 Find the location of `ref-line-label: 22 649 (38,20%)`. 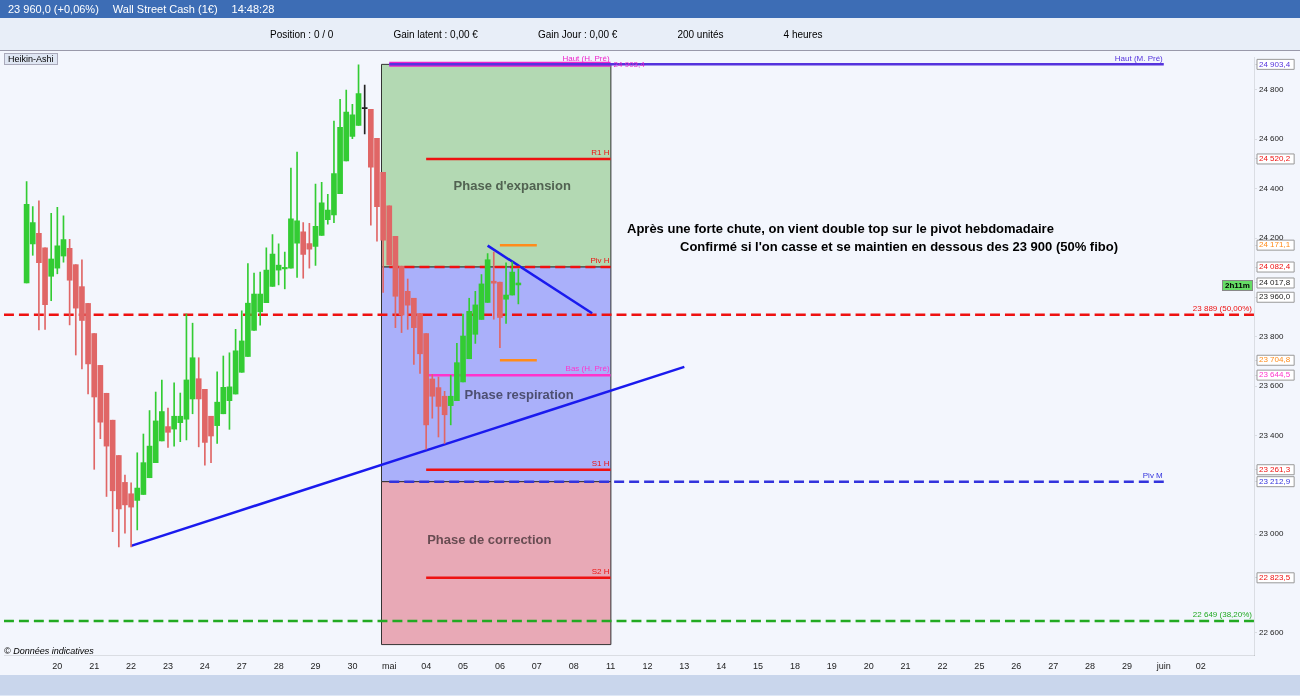

ref-line-label: 22 649 (38,20%) is located at coordinates (1222, 615).